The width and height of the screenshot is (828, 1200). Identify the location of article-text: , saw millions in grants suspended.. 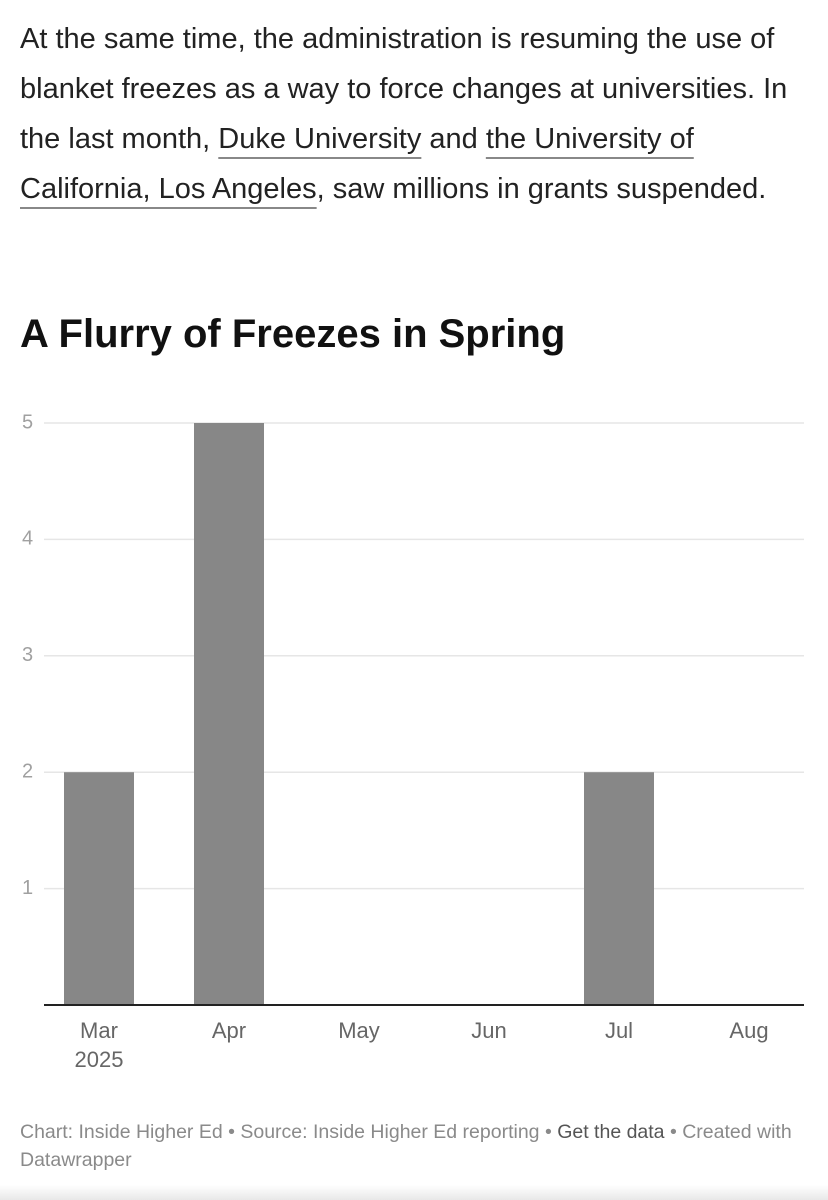
(541, 189).